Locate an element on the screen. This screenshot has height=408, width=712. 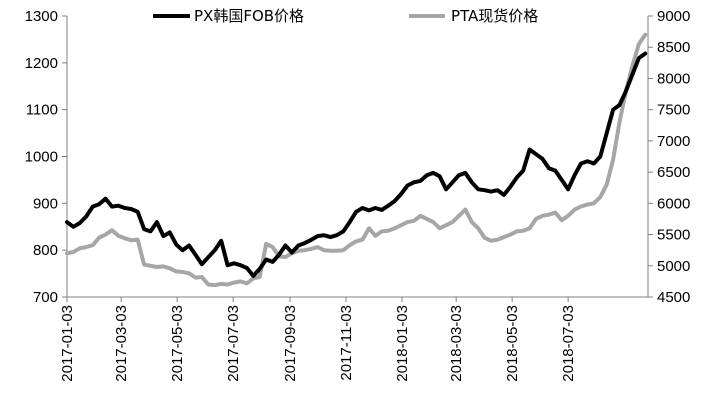
x-tick-label: 2017-11-03 is located at coordinates (346, 343).